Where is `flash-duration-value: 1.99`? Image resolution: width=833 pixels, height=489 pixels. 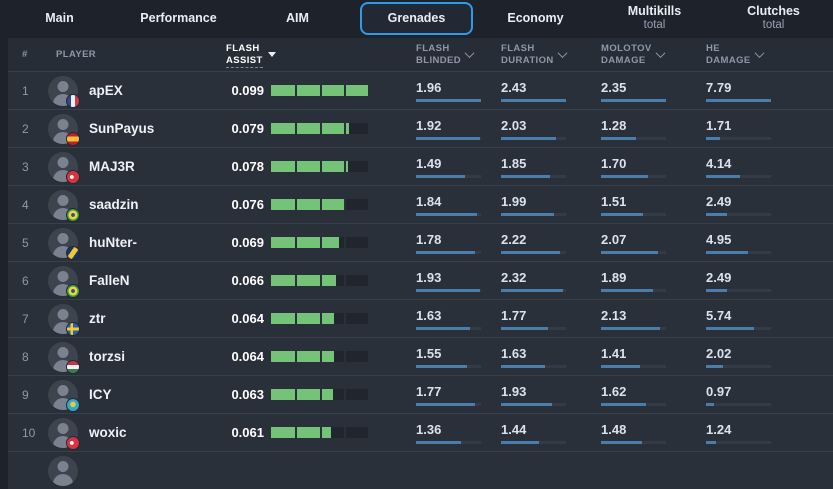
flash-duration-value: 1.99 is located at coordinates (514, 201).